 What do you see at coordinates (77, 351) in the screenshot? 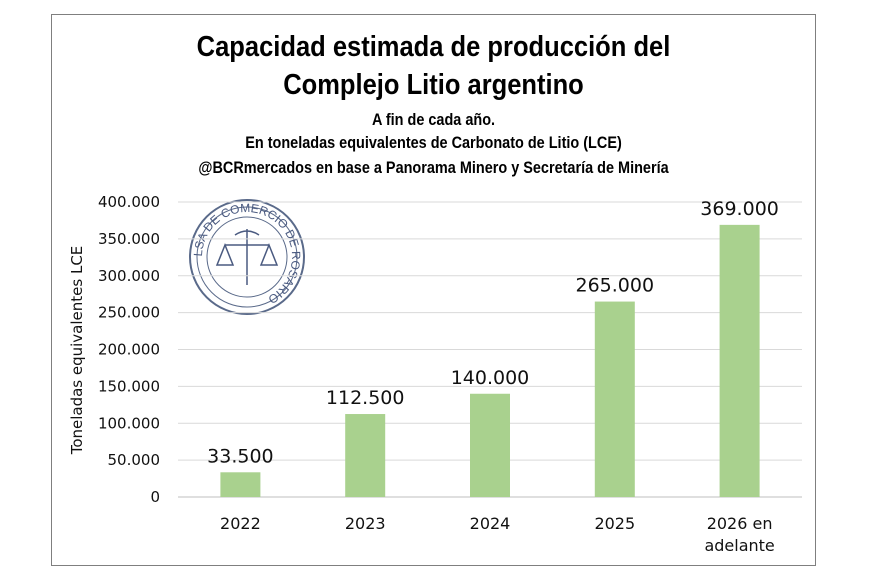
I see `y-axis-label: Toneladas equivalentes LCE` at bounding box center [77, 351].